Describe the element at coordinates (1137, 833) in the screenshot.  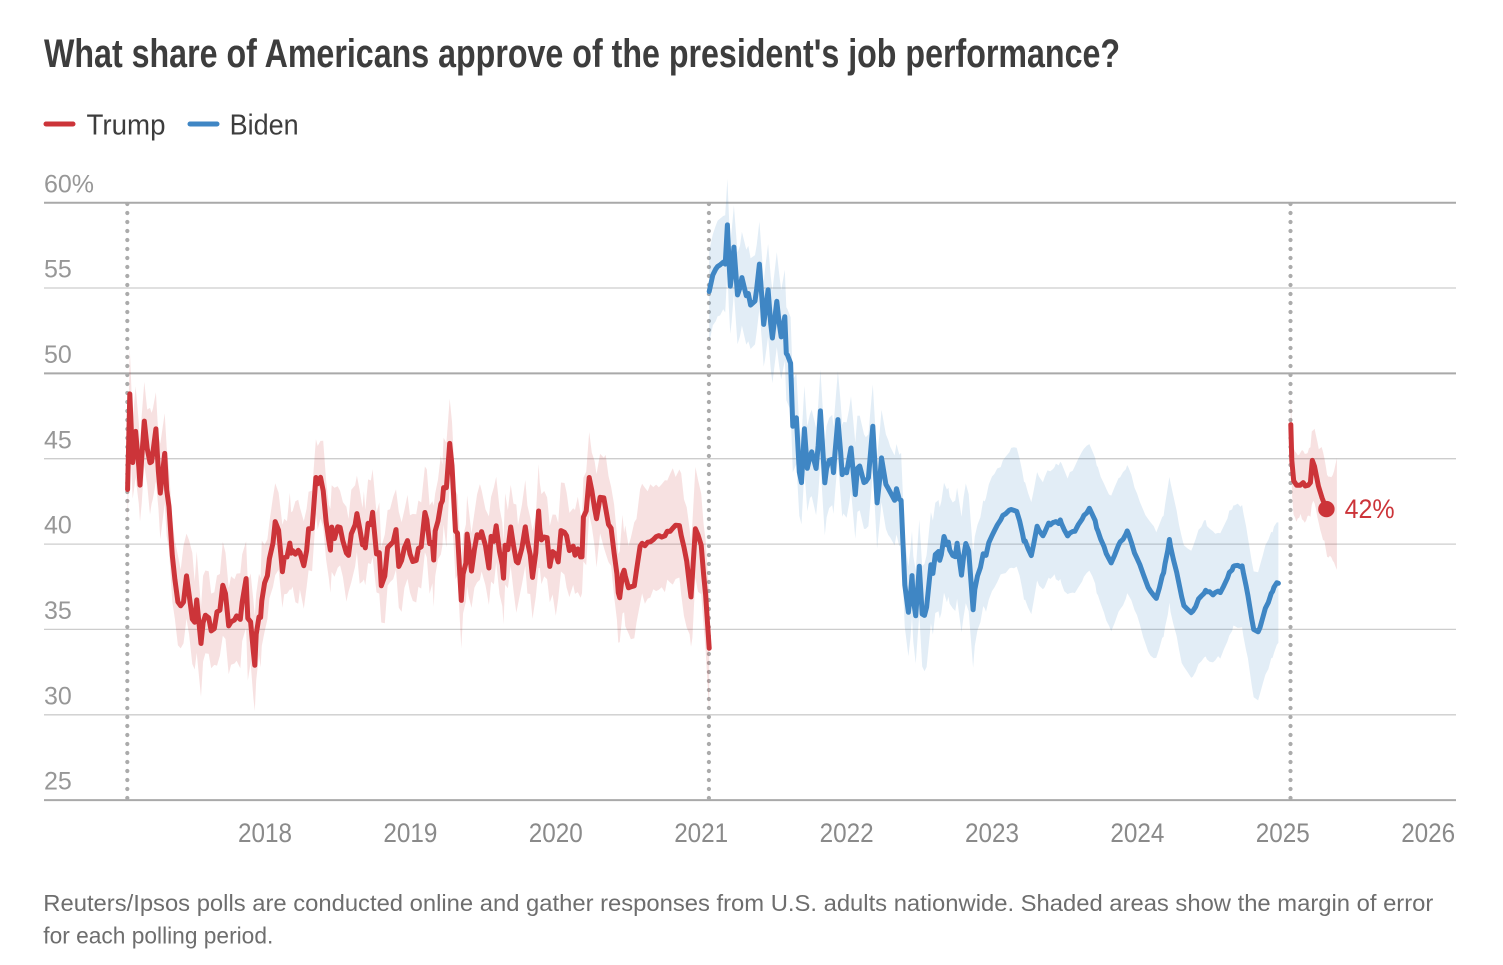
I see `svg-text: 2024` at that location.